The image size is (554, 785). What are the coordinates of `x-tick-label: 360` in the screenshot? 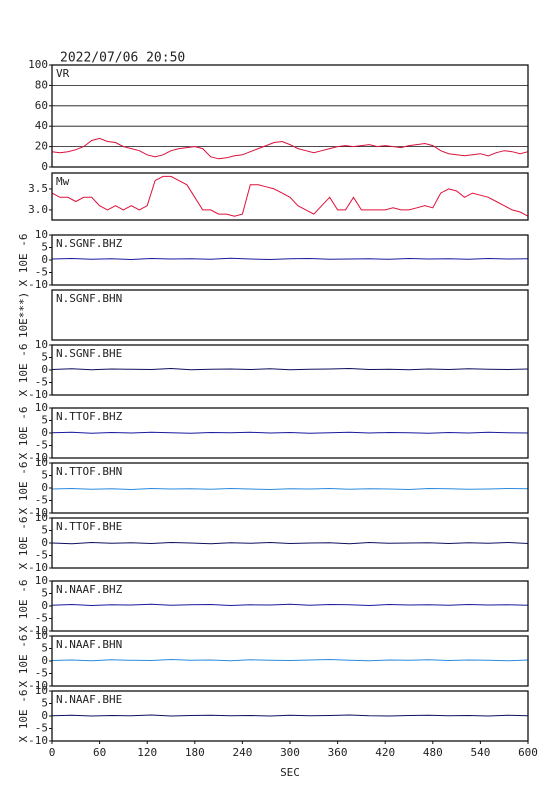 It's located at (338, 752).